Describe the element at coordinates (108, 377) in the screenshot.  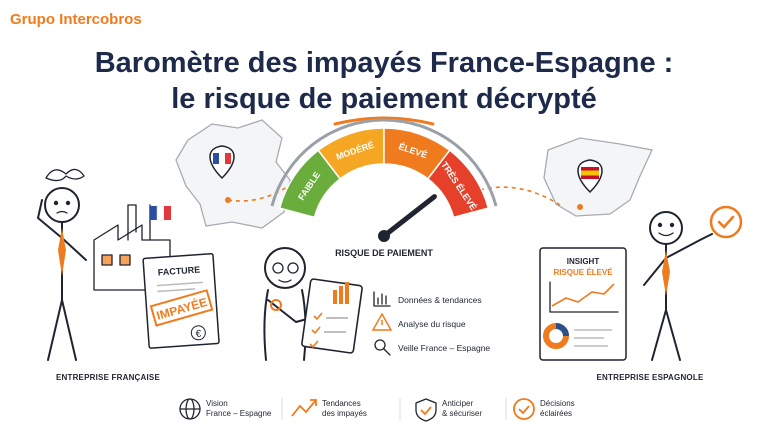
I see `company-label: ENTREPRISE FRANÇAISE` at that location.